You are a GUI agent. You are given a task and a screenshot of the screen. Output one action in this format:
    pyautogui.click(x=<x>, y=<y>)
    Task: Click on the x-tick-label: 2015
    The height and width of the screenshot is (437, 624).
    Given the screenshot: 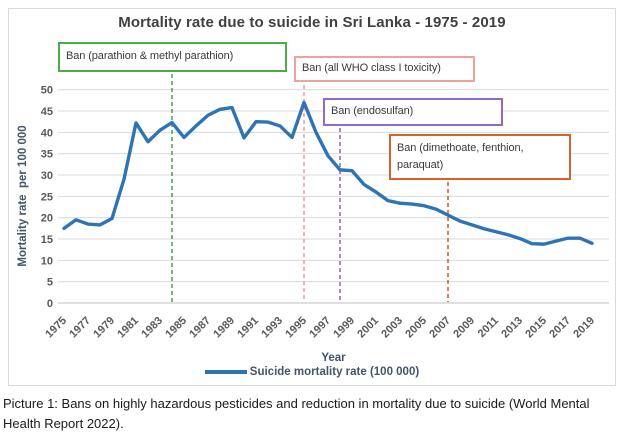 What is the action you would take?
    pyautogui.click(x=536, y=328)
    